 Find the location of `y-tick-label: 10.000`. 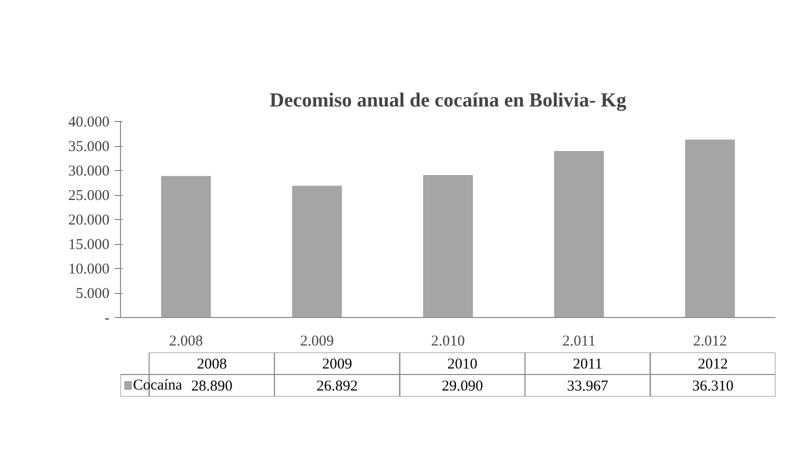

y-tick-label: 10.000 is located at coordinates (89, 270).